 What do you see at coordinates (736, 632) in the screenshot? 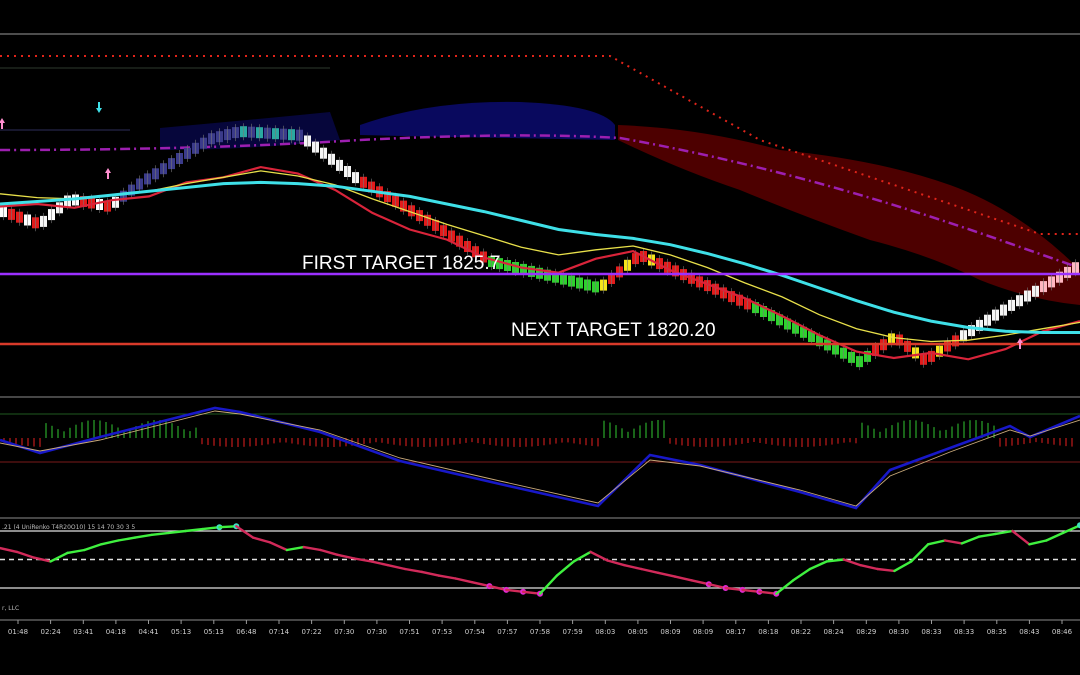
I see `x-tick-label: 08:17` at bounding box center [736, 632].